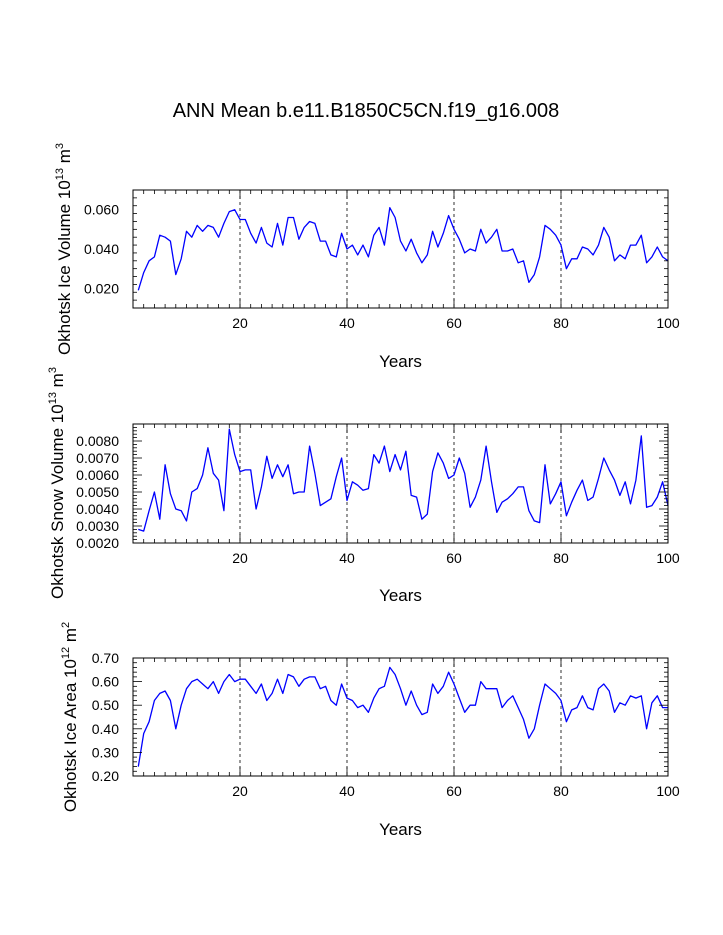 The height and width of the screenshot is (935, 723). I want to click on y-axis-label: Okhotsk Ice Volume 1013 m3, so click(64, 249).